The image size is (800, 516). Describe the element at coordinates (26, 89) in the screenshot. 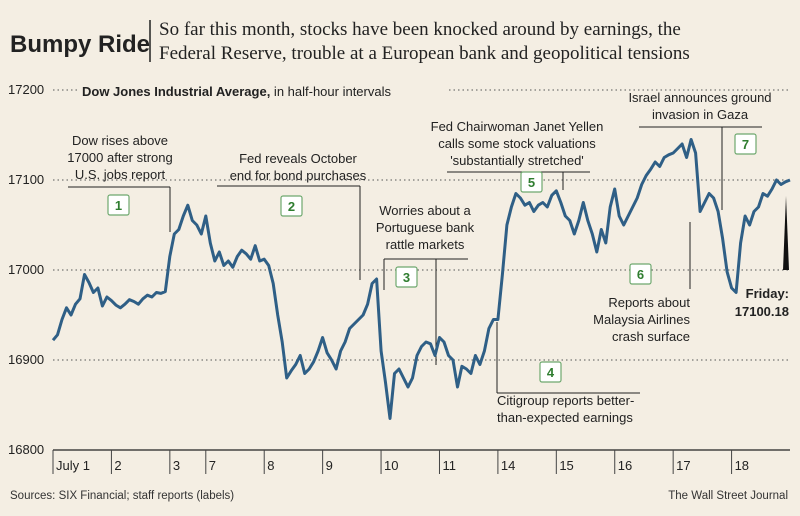

I see `y-tick-label: 17200` at that location.